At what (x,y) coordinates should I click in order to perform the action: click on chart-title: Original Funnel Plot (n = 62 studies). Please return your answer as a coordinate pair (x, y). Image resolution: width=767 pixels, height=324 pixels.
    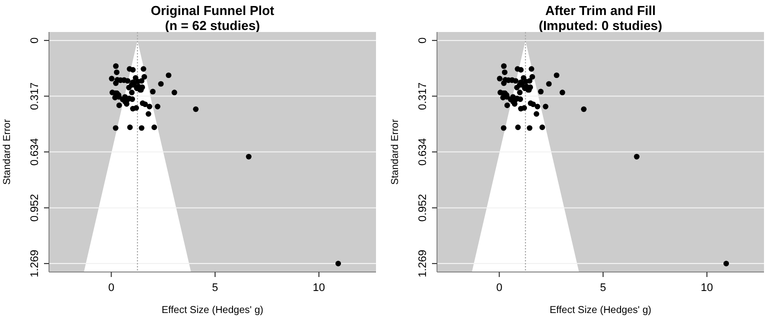
    Looking at the image, I should click on (212, 18).